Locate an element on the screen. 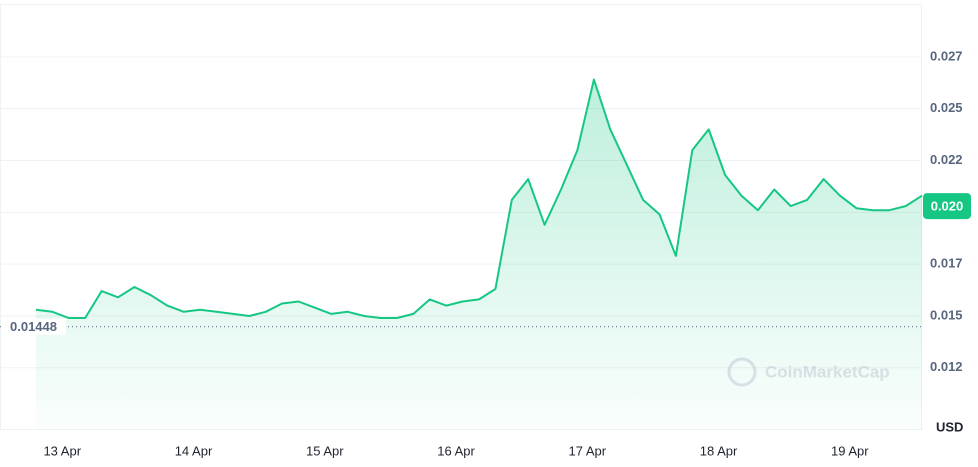 This screenshot has width=978, height=467. baseline-label: 0.01448 is located at coordinates (33, 326).